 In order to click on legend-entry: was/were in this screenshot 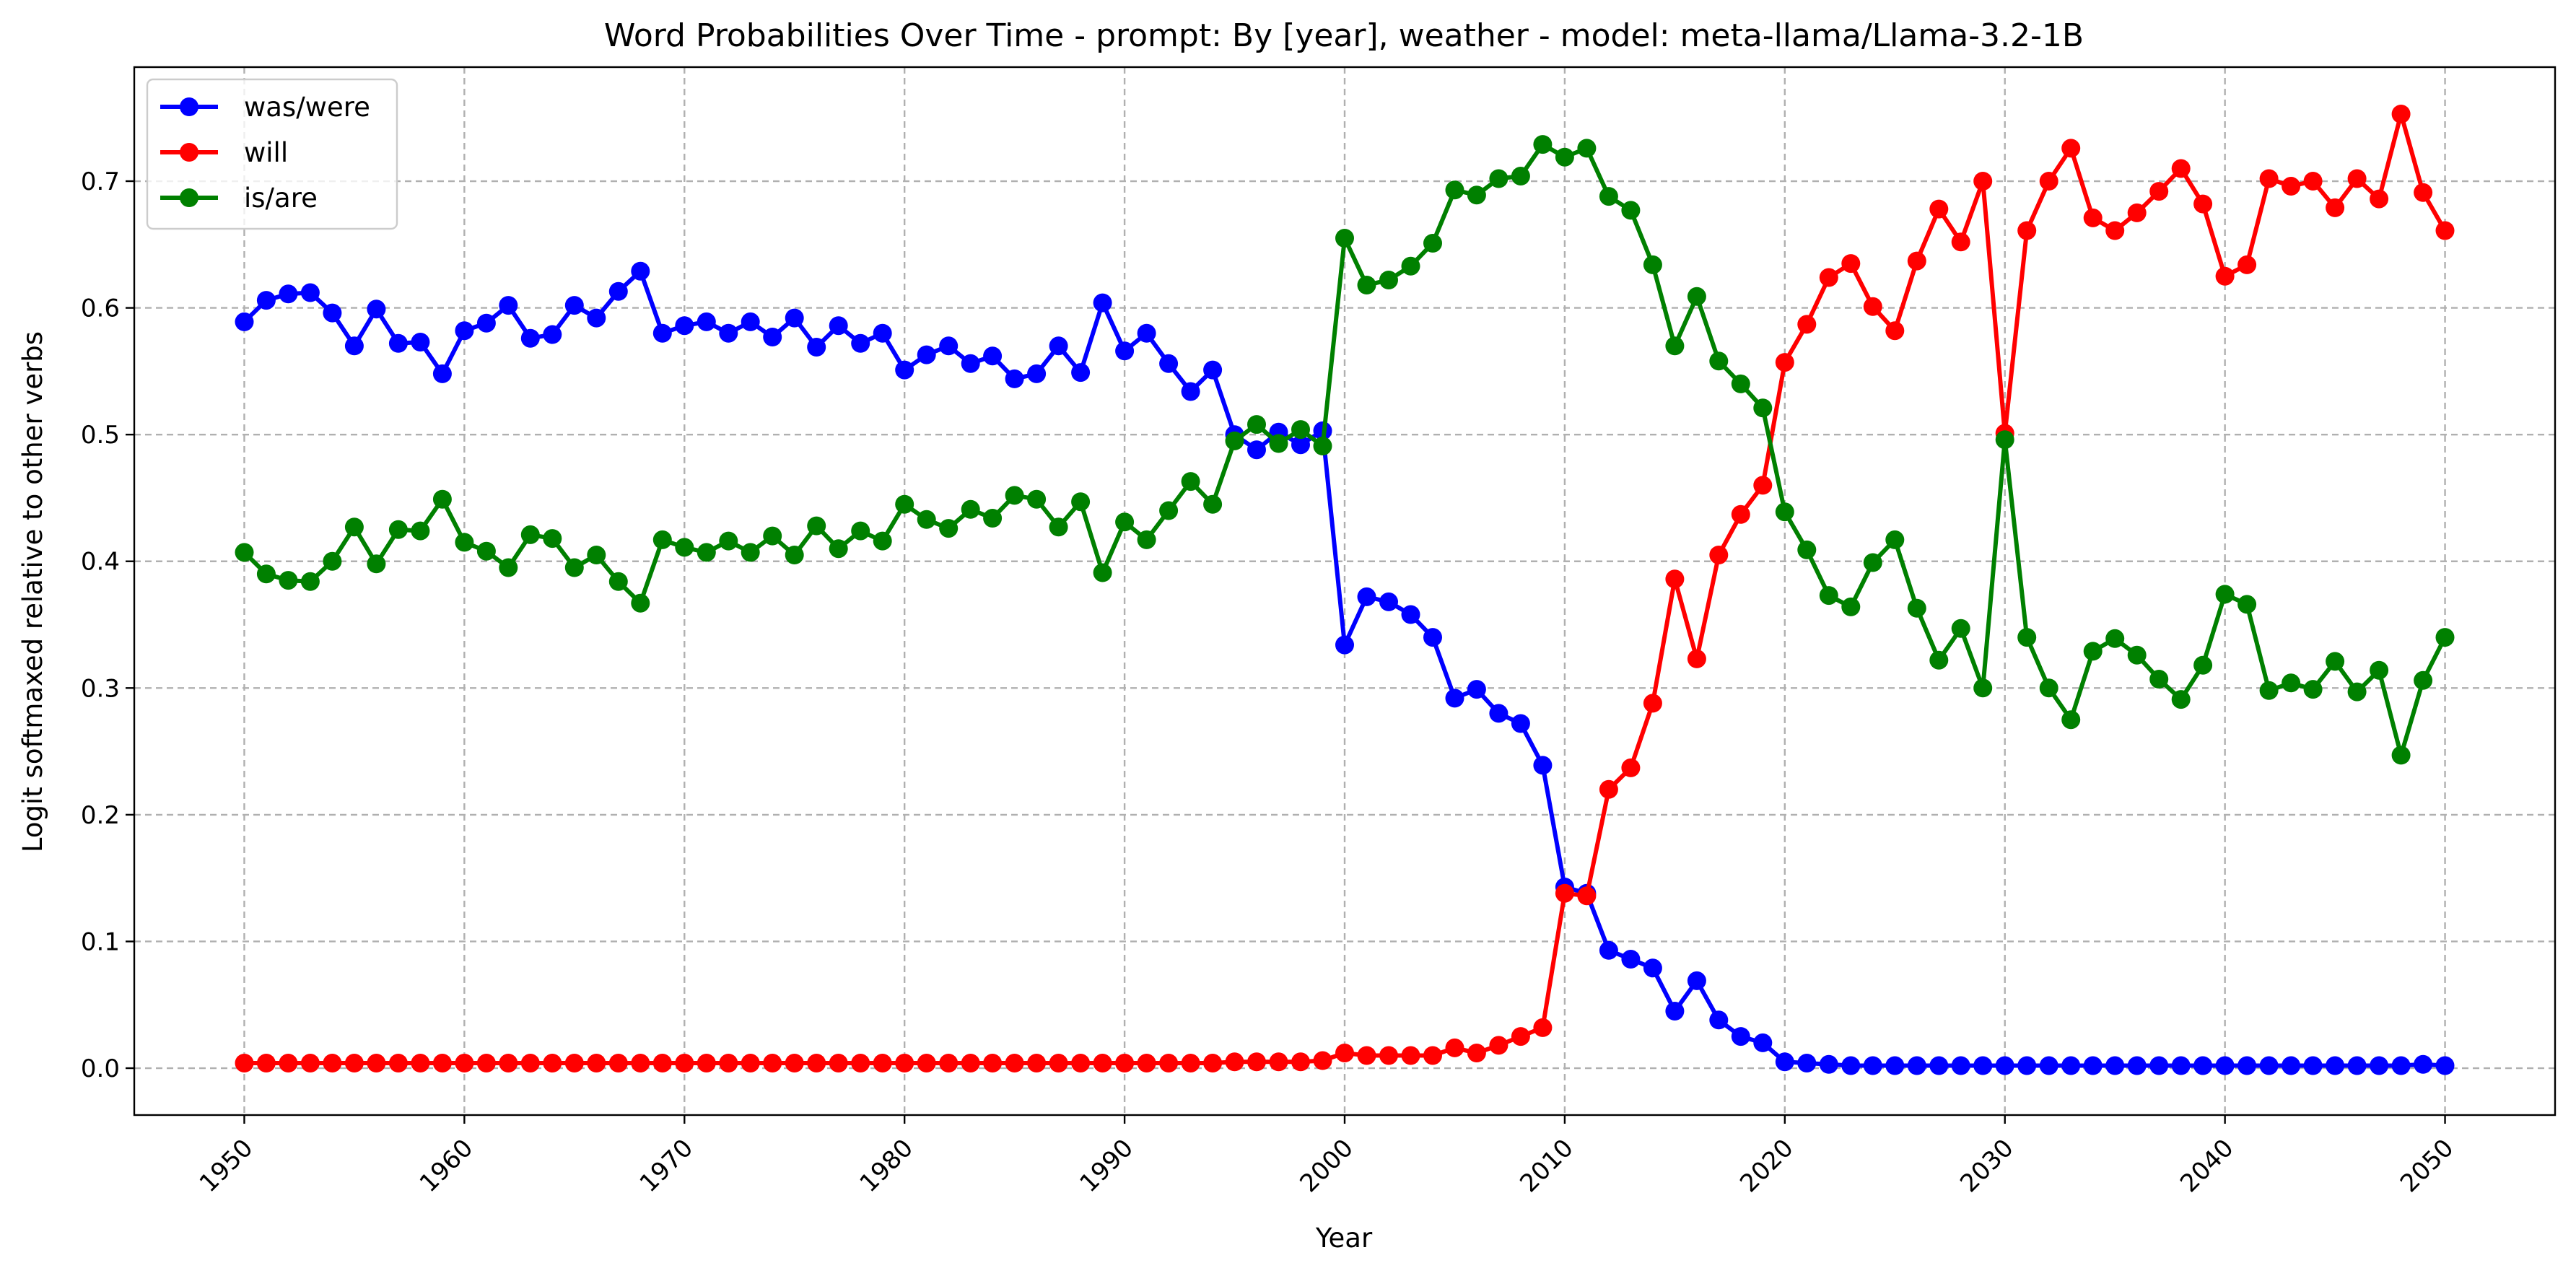, I will do `click(265, 107)`.